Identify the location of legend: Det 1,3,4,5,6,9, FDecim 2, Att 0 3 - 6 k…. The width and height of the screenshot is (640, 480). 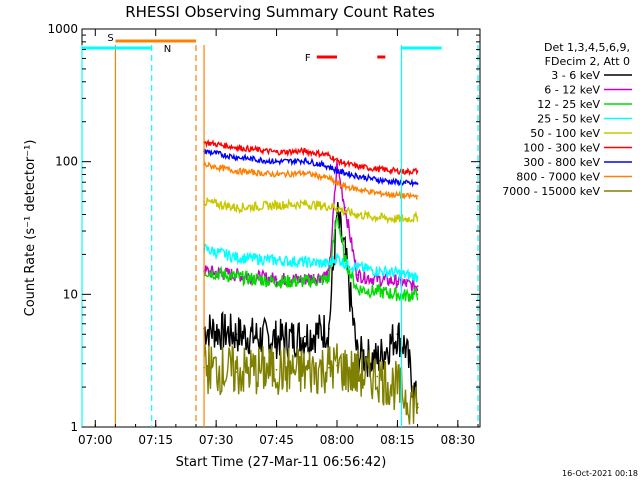
(567, 119).